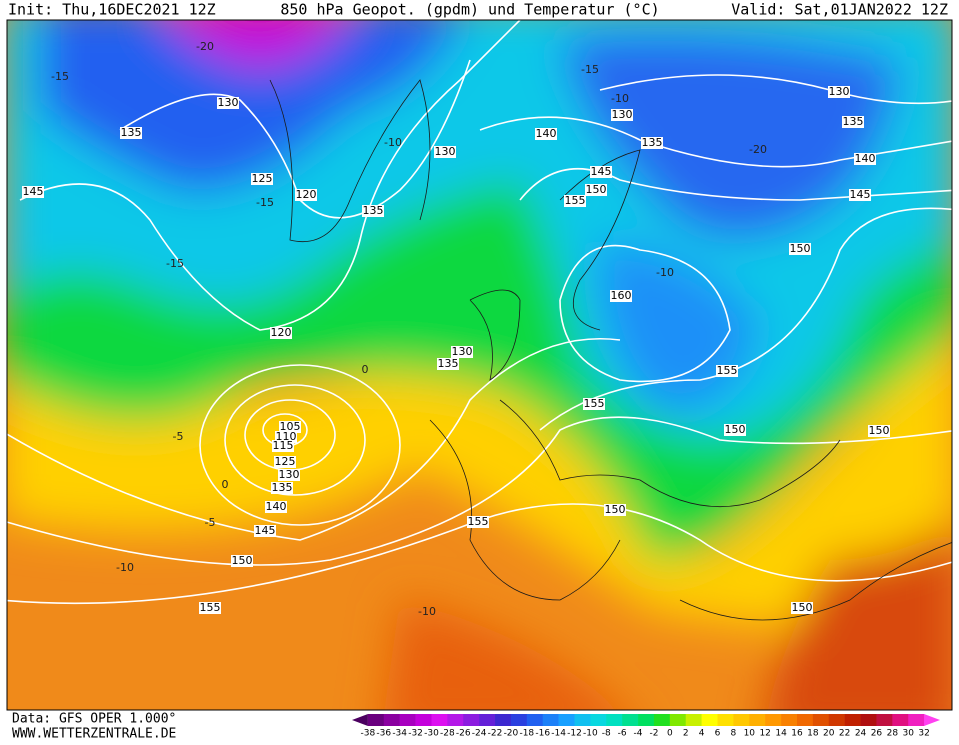  Describe the element at coordinates (225, 484) in the screenshot. I see `temperature-label: 0` at that location.